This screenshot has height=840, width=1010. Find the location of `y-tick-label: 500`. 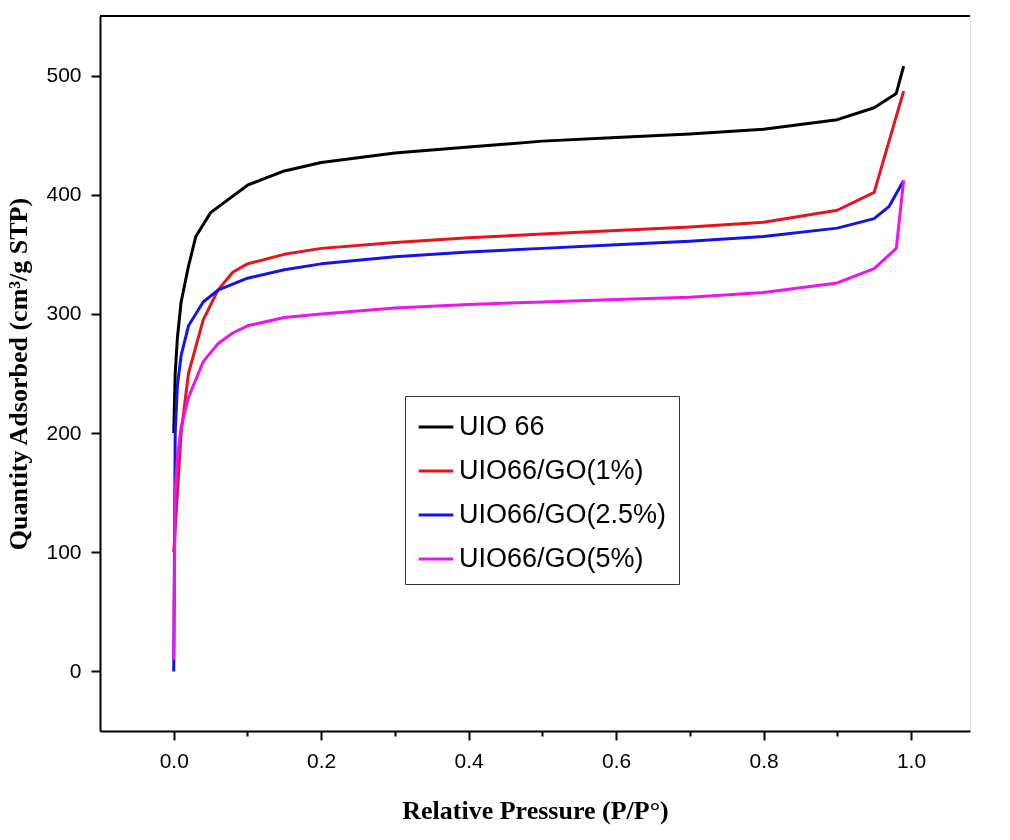

y-tick-label: 500 is located at coordinates (64, 75).